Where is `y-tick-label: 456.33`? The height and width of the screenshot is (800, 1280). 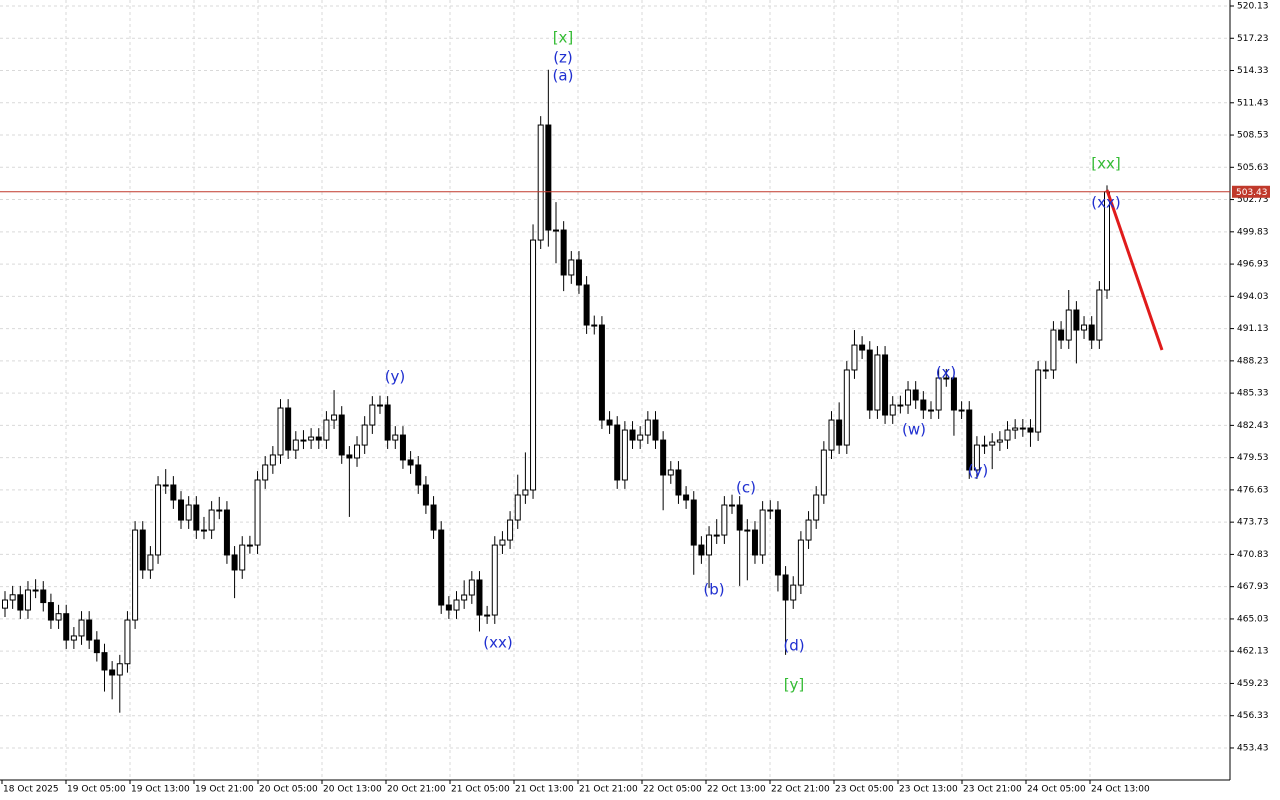 y-tick-label: 456.33 is located at coordinates (1253, 716).